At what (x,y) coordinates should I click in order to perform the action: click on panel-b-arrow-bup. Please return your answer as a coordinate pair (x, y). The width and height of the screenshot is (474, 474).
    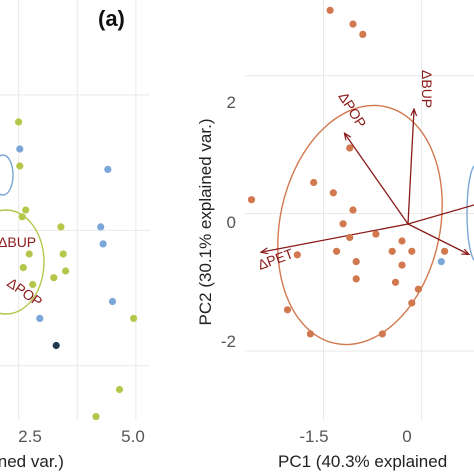
    Looking at the image, I should click on (410, 167).